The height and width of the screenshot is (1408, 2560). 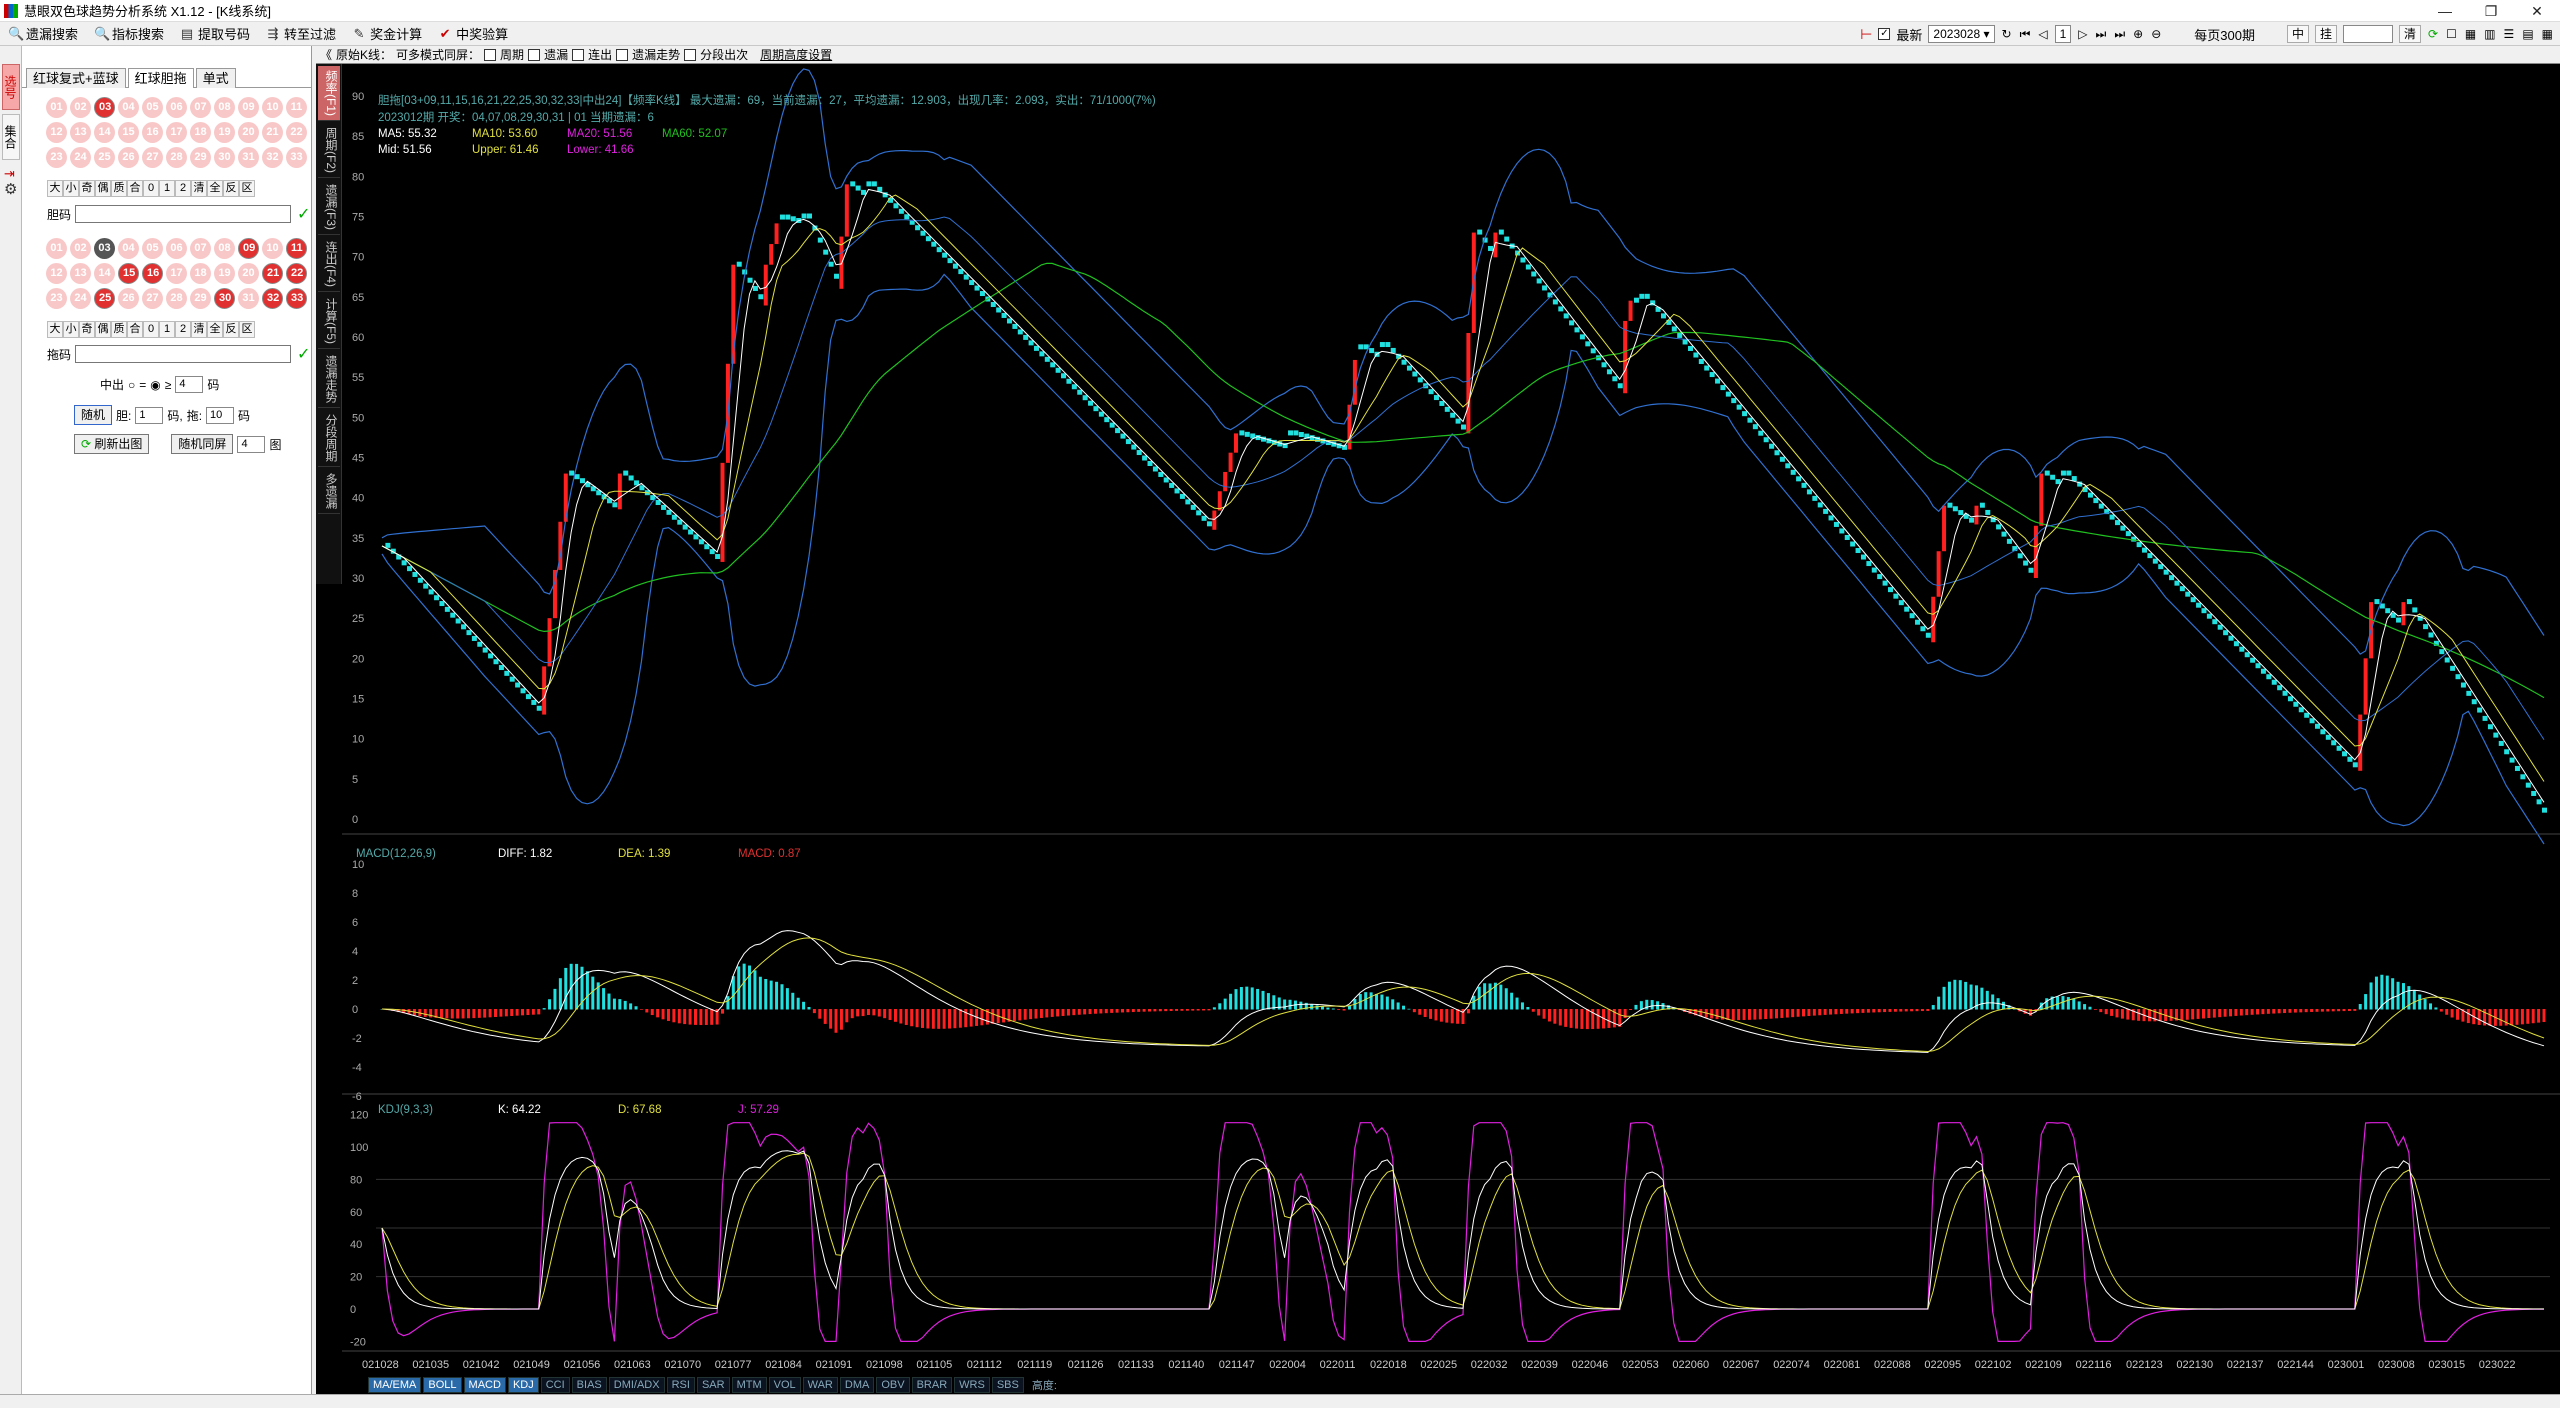 What do you see at coordinates (247, 329) in the screenshot?
I see `tuo-opt-12: 区` at bounding box center [247, 329].